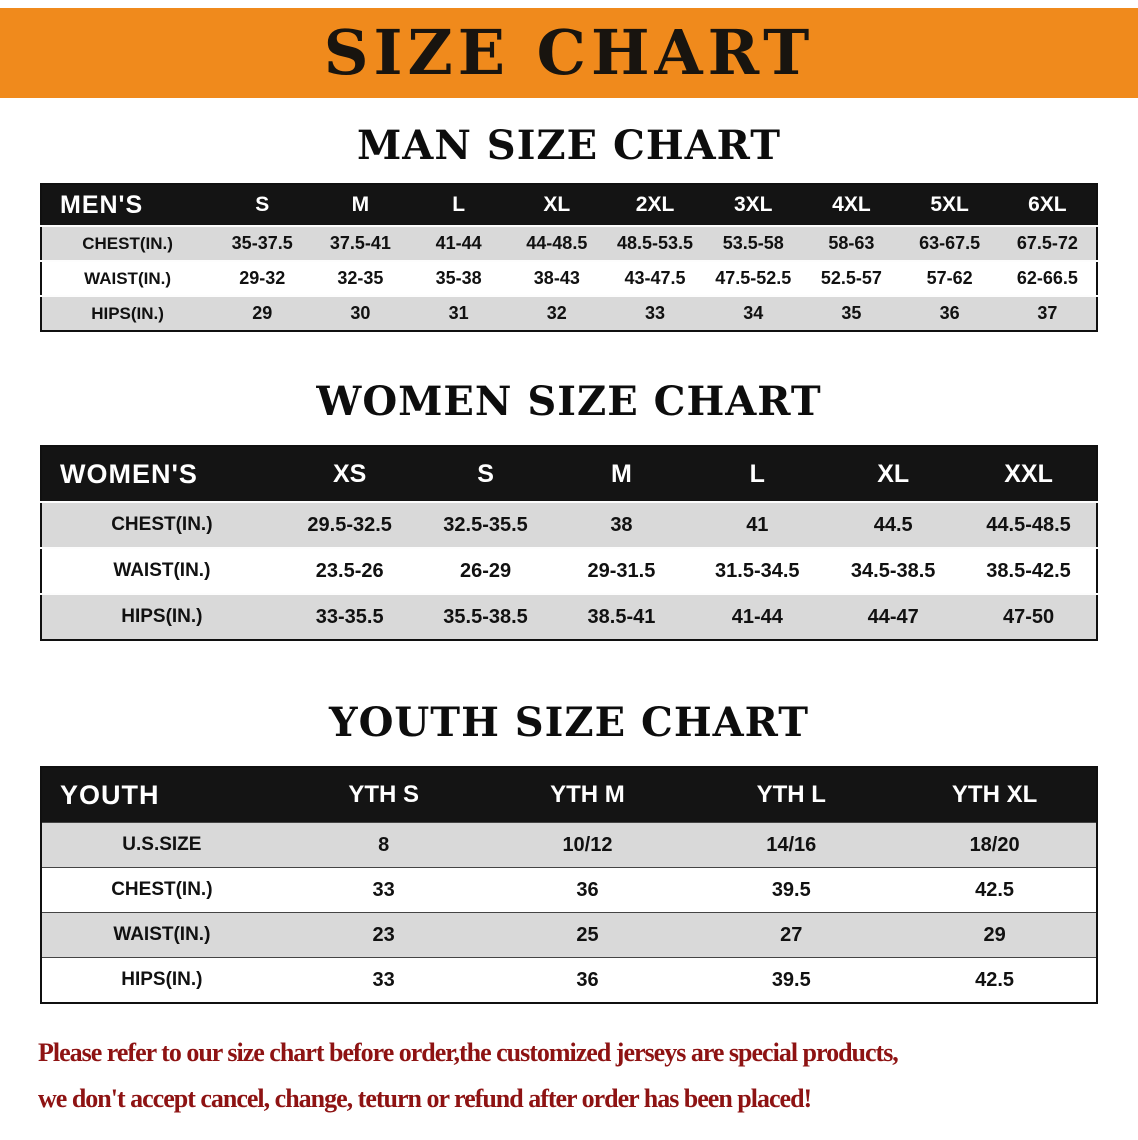 The width and height of the screenshot is (1138, 1140). I want to click on size-value: 38-43, so click(556, 278).